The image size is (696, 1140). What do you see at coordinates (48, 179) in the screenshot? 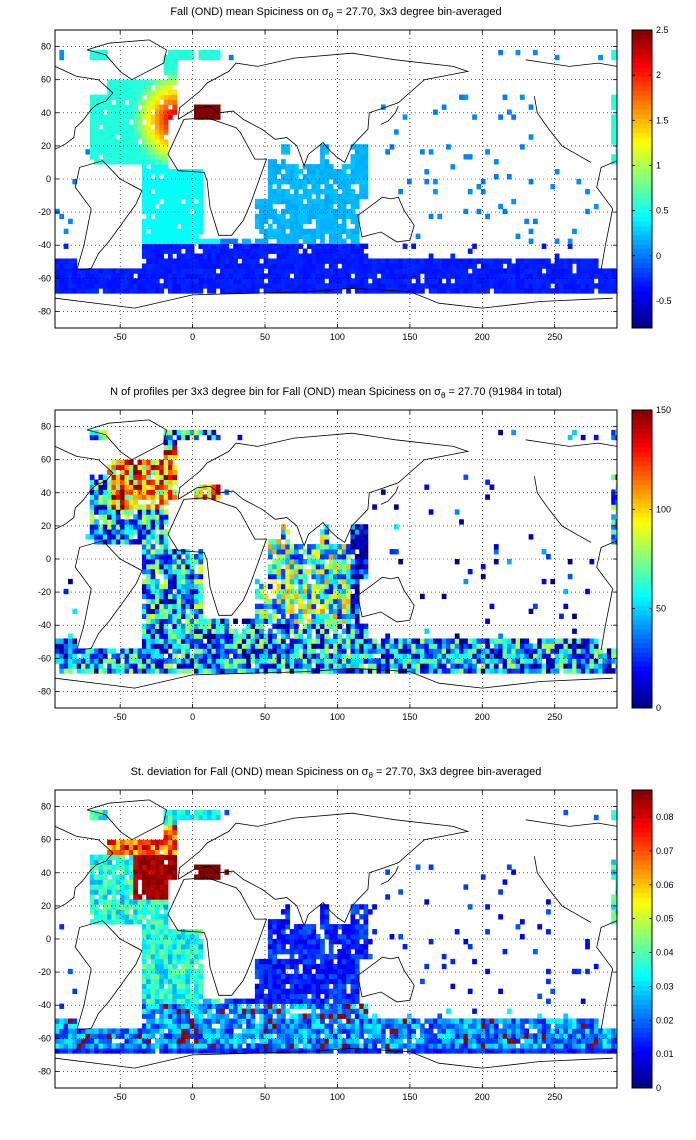
I see `y-tick-label: 0` at bounding box center [48, 179].